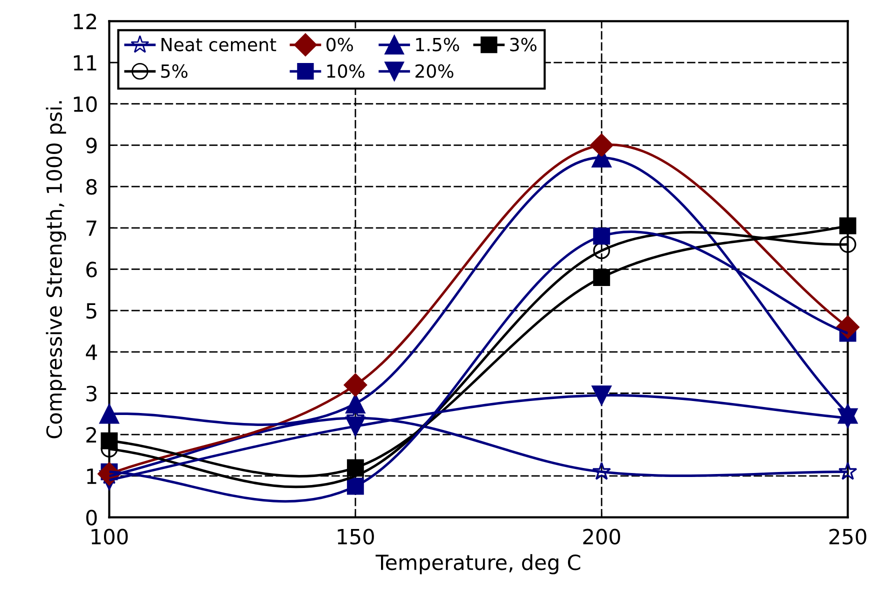  I want to click on legend-label: 3%, so click(523, 45).